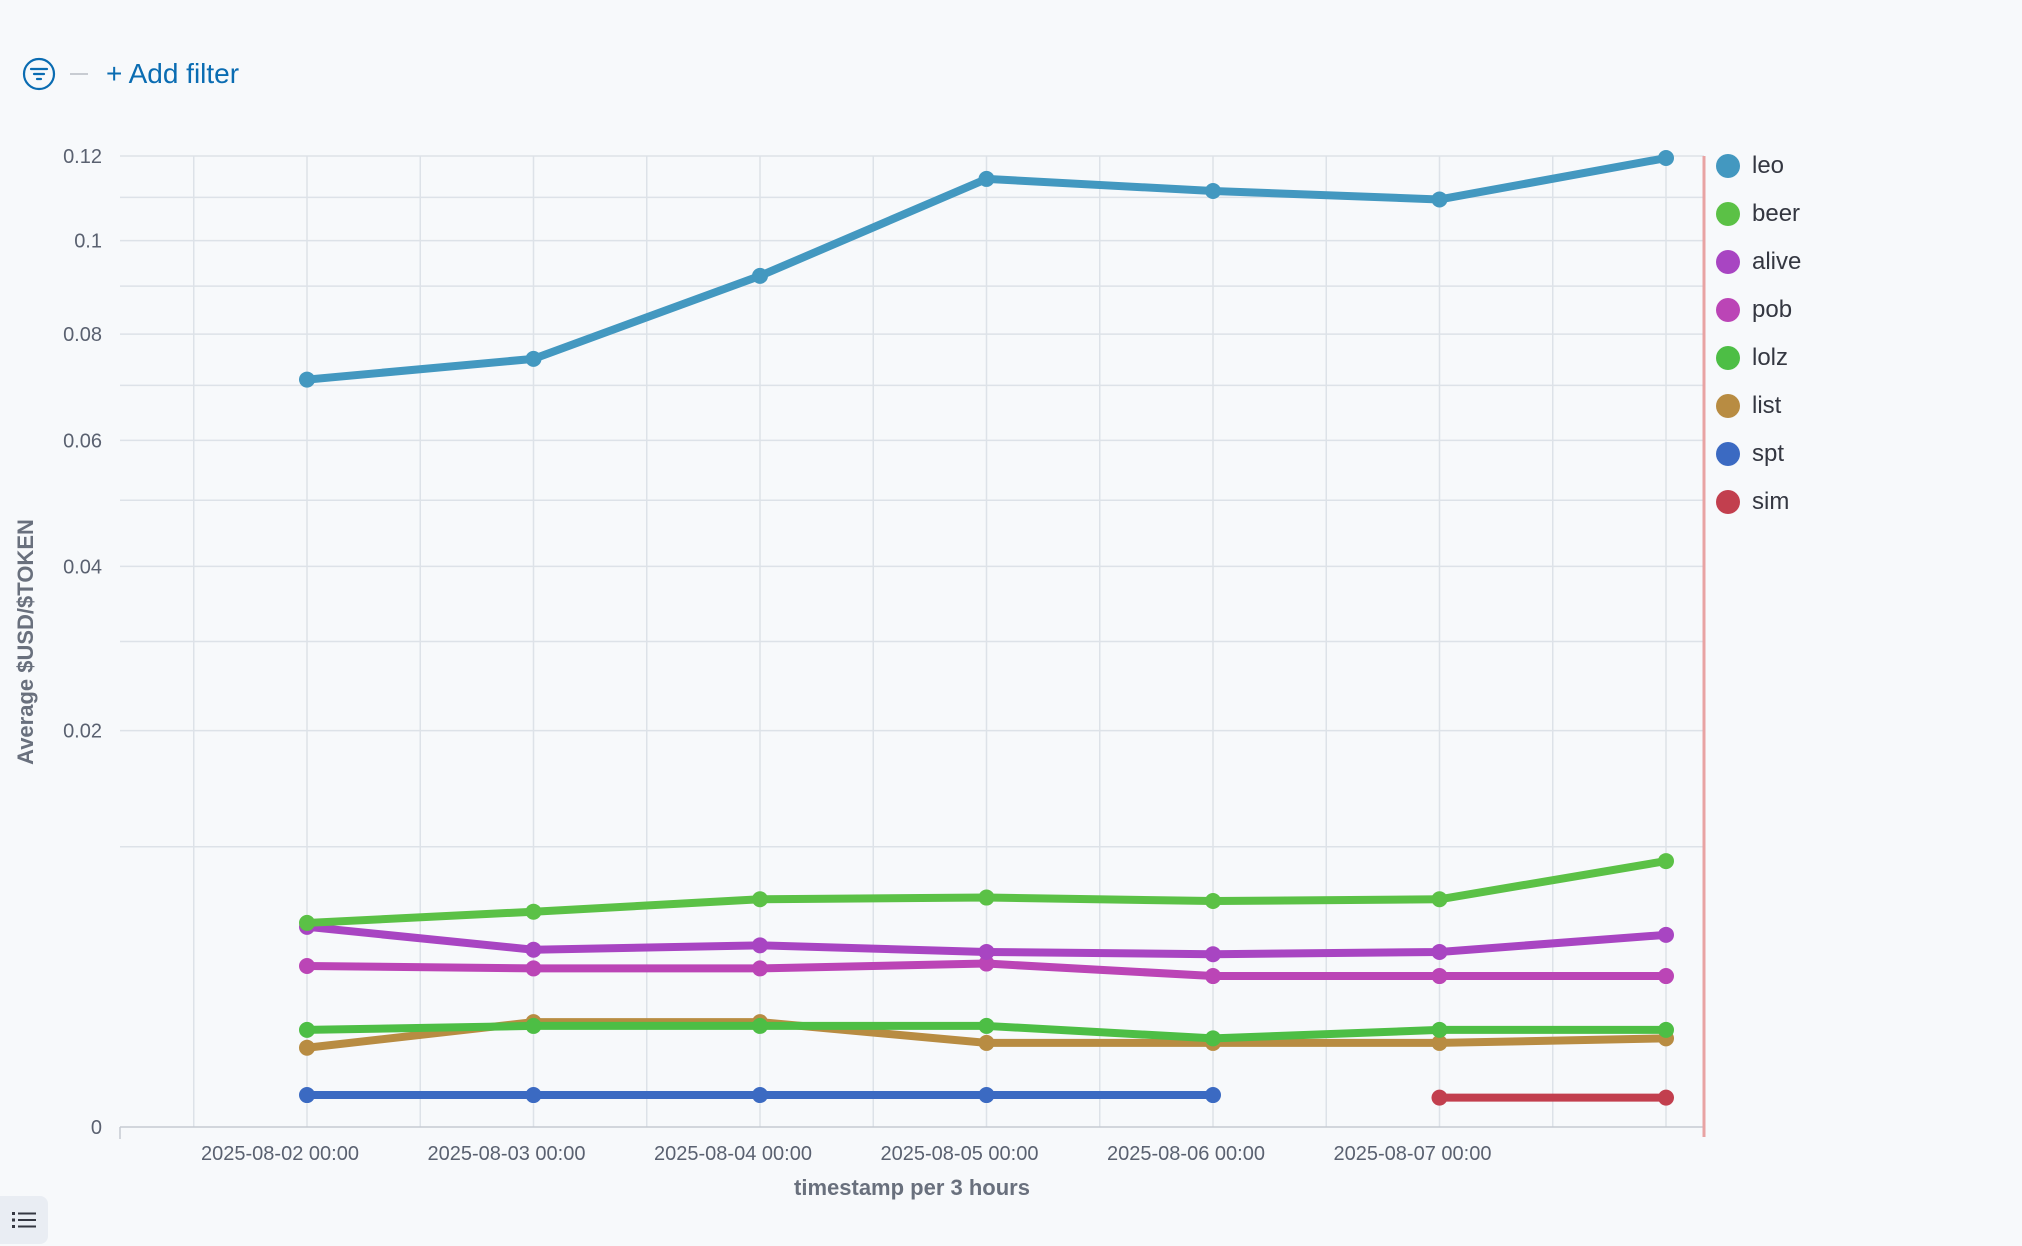 The height and width of the screenshot is (1246, 2022). What do you see at coordinates (960, 1154) in the screenshot?
I see `x-tick-label: 2025-08-05 00:00` at bounding box center [960, 1154].